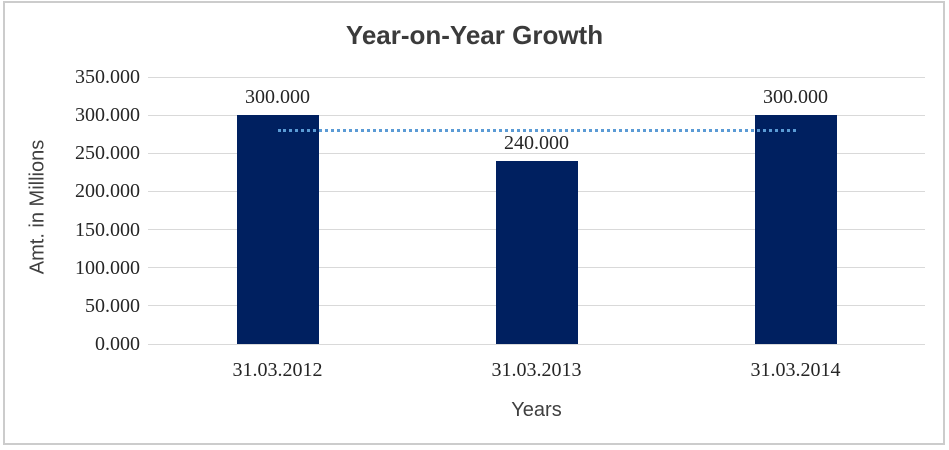  What do you see at coordinates (795, 370) in the screenshot?
I see `x-axis-category-label: 31.03.2014` at bounding box center [795, 370].